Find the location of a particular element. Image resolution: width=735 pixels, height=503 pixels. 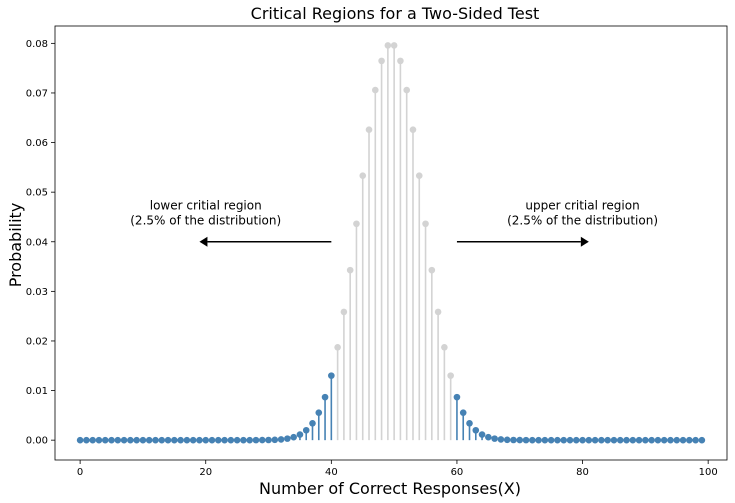

y-axis-title: Probability is located at coordinates (15, 245).